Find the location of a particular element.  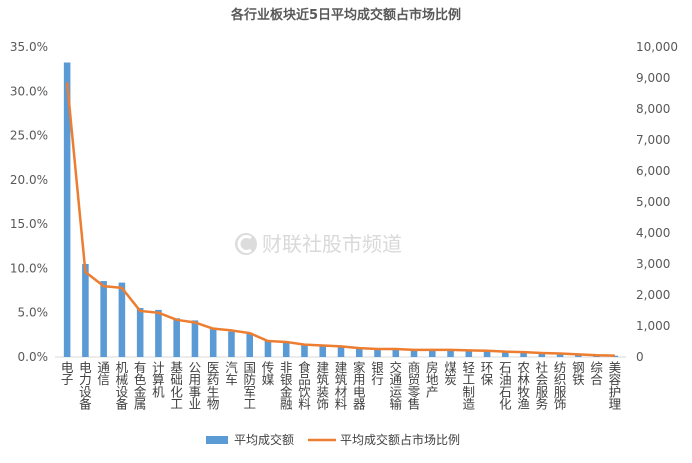

category-label: 机械设备 is located at coordinates (122, 386).